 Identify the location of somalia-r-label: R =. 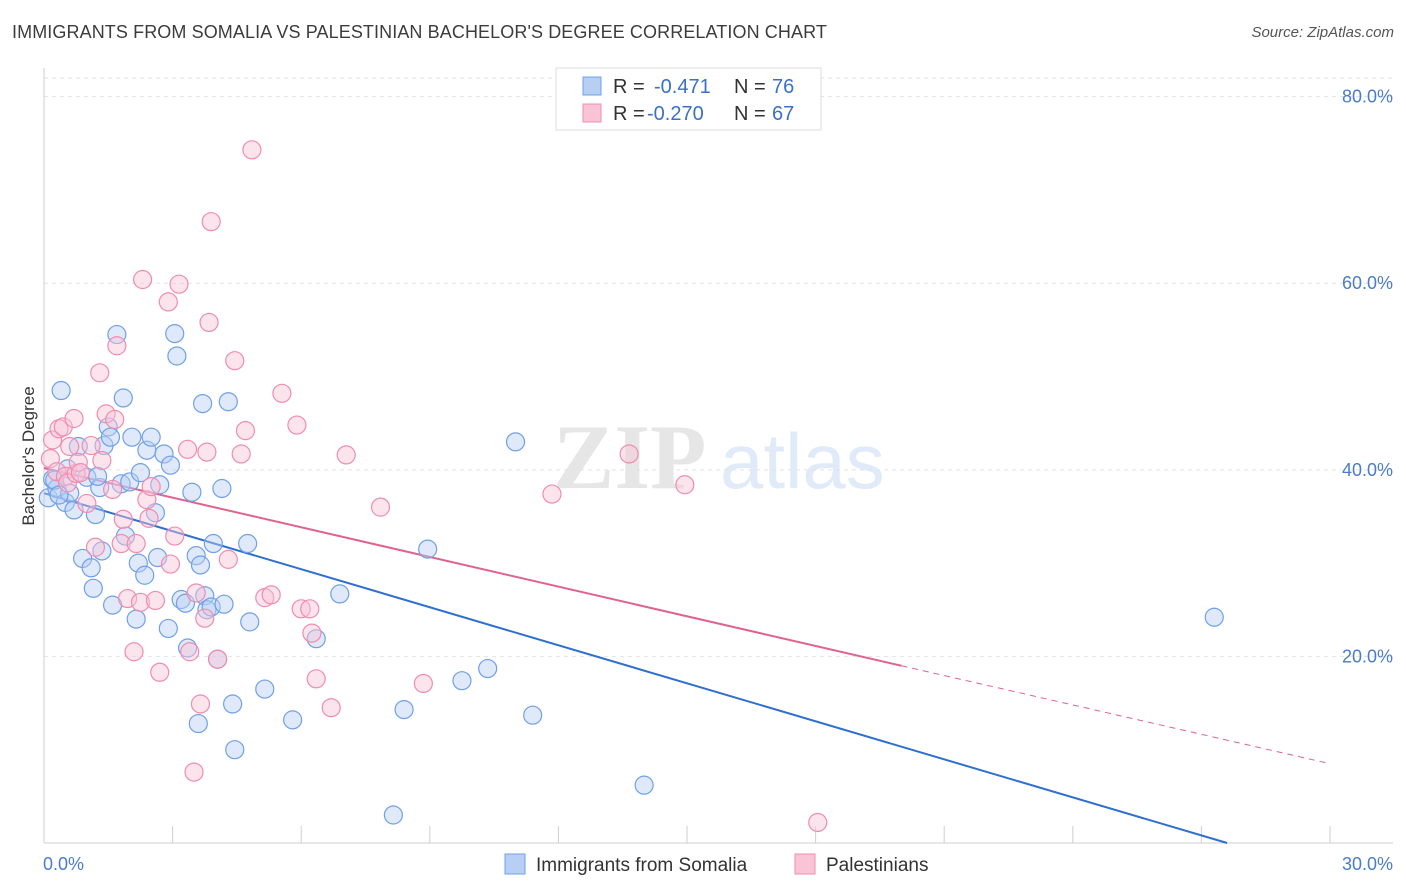
(629, 87).